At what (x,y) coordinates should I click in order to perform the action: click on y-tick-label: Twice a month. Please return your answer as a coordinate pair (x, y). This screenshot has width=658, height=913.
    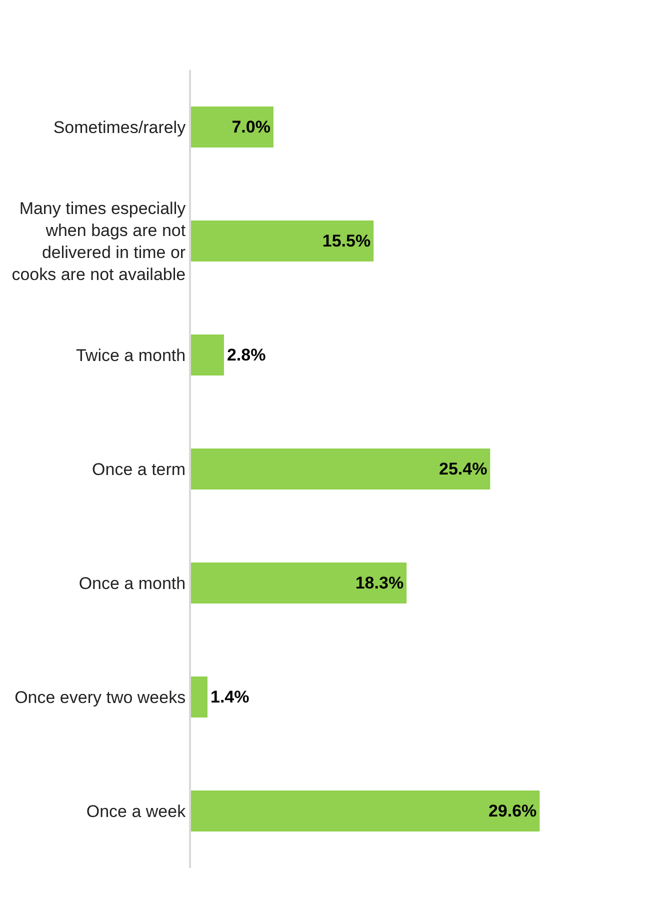
    Looking at the image, I should click on (131, 355).